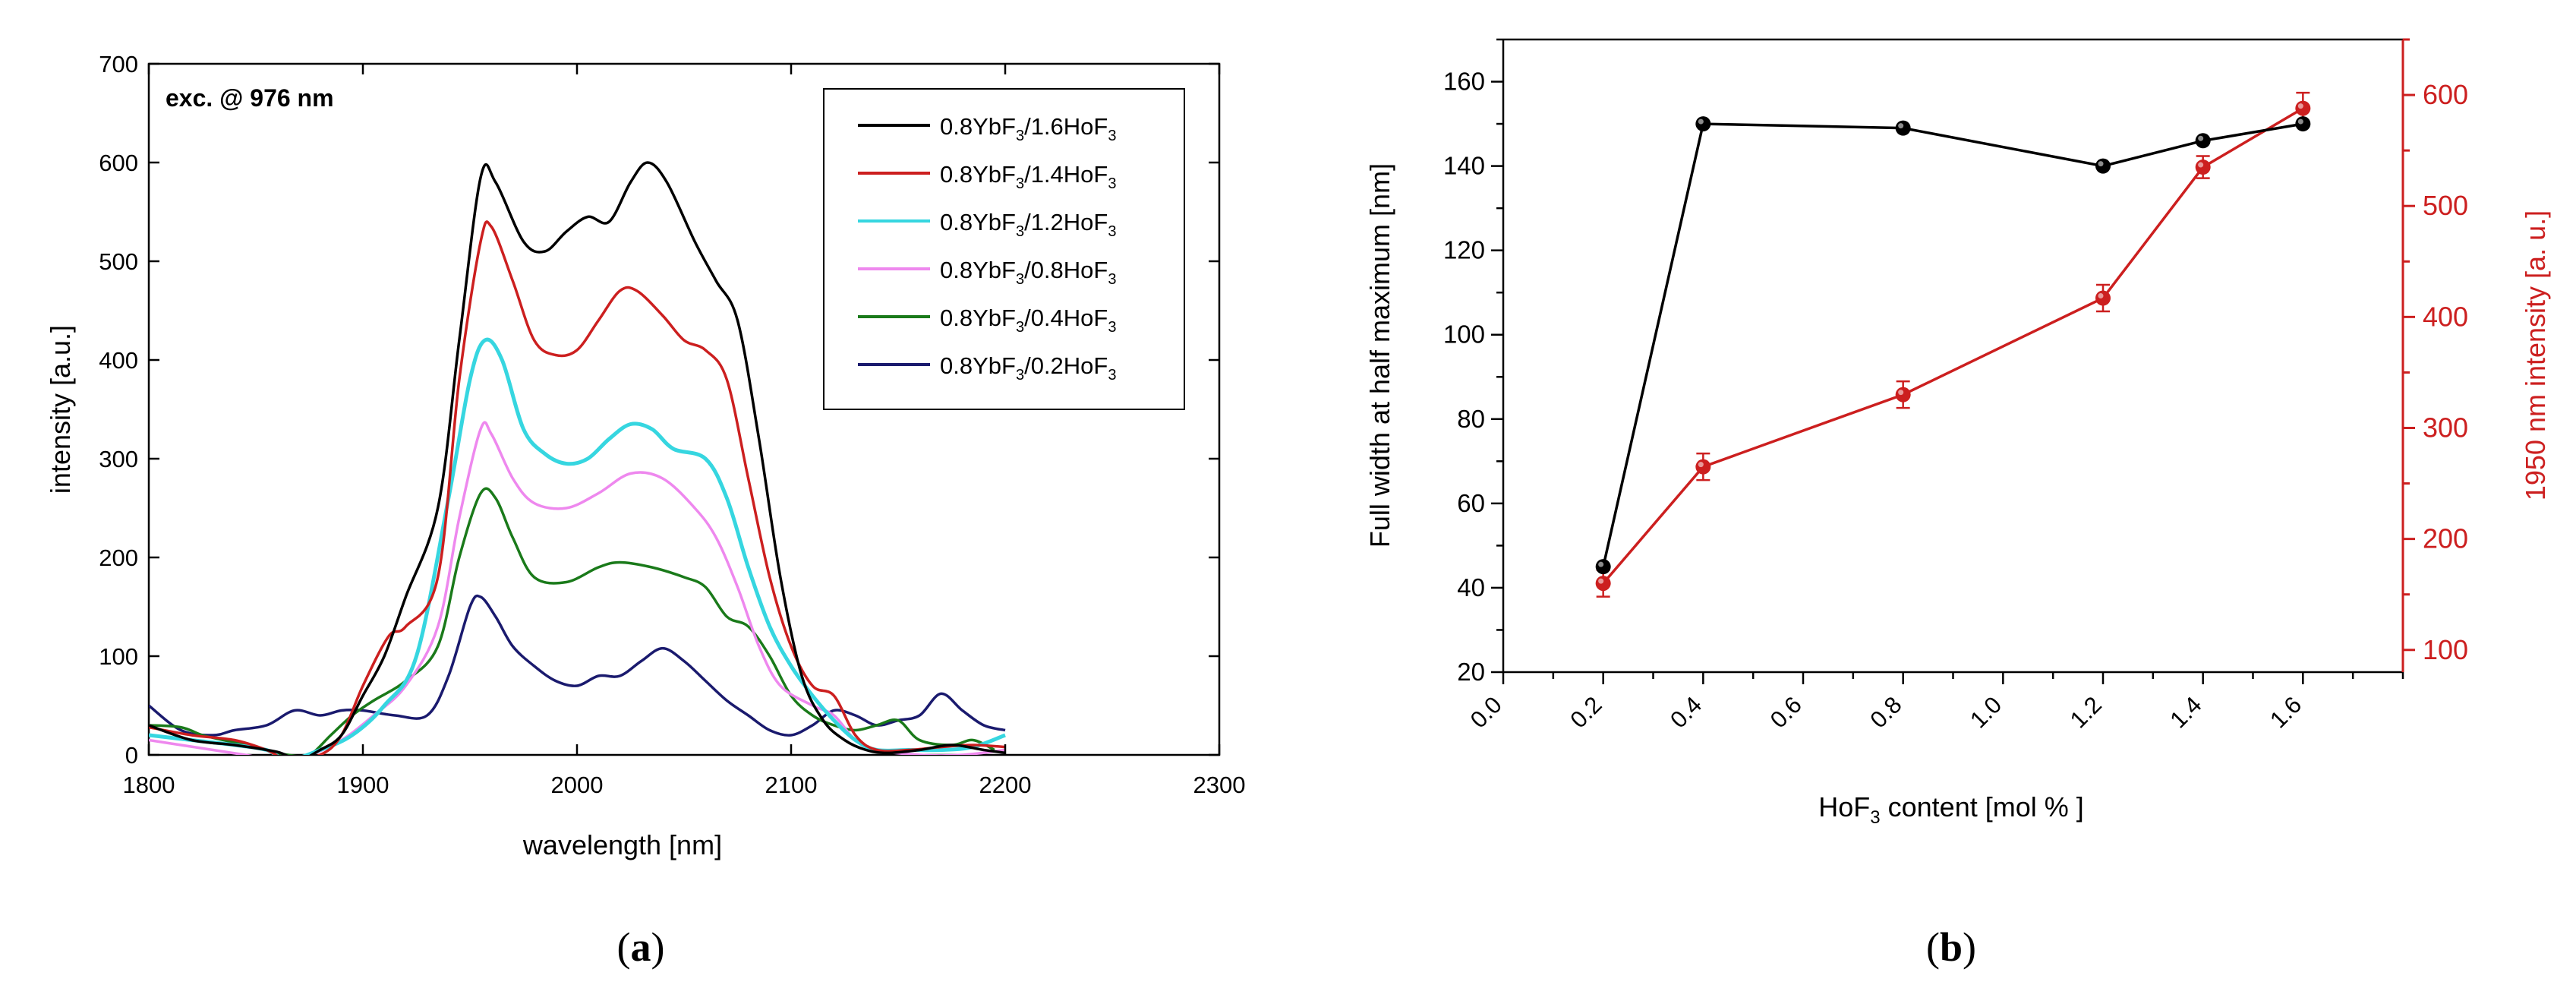  Describe the element at coordinates (131, 755) in the screenshot. I see `y-tick-label: 0` at that location.